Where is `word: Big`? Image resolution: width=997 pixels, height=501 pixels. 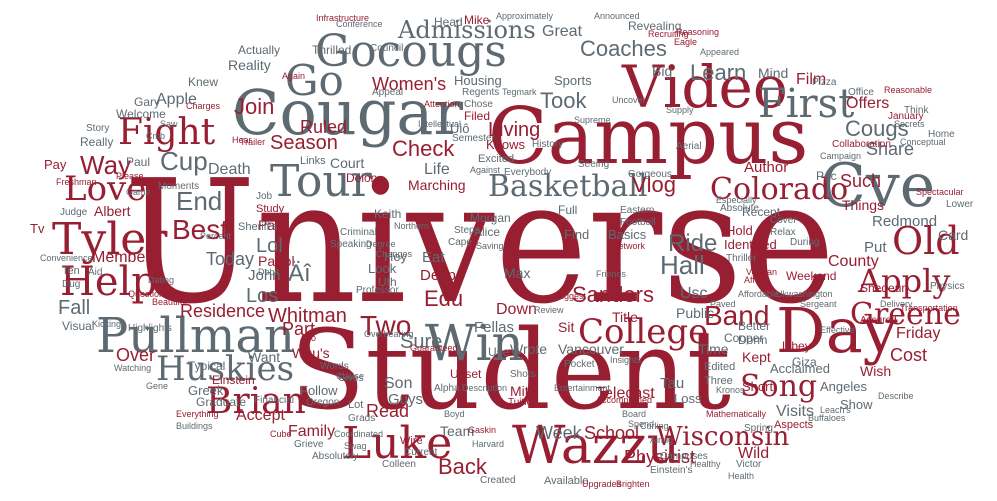 word: Big is located at coordinates (662, 71).